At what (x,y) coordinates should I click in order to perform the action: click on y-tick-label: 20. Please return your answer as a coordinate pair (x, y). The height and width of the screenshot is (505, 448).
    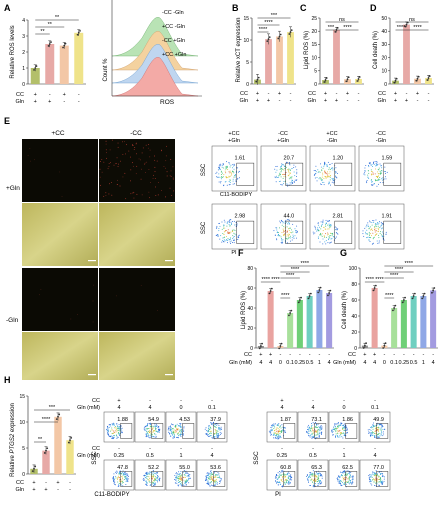
    Looking at the image, I should click on (384, 58).